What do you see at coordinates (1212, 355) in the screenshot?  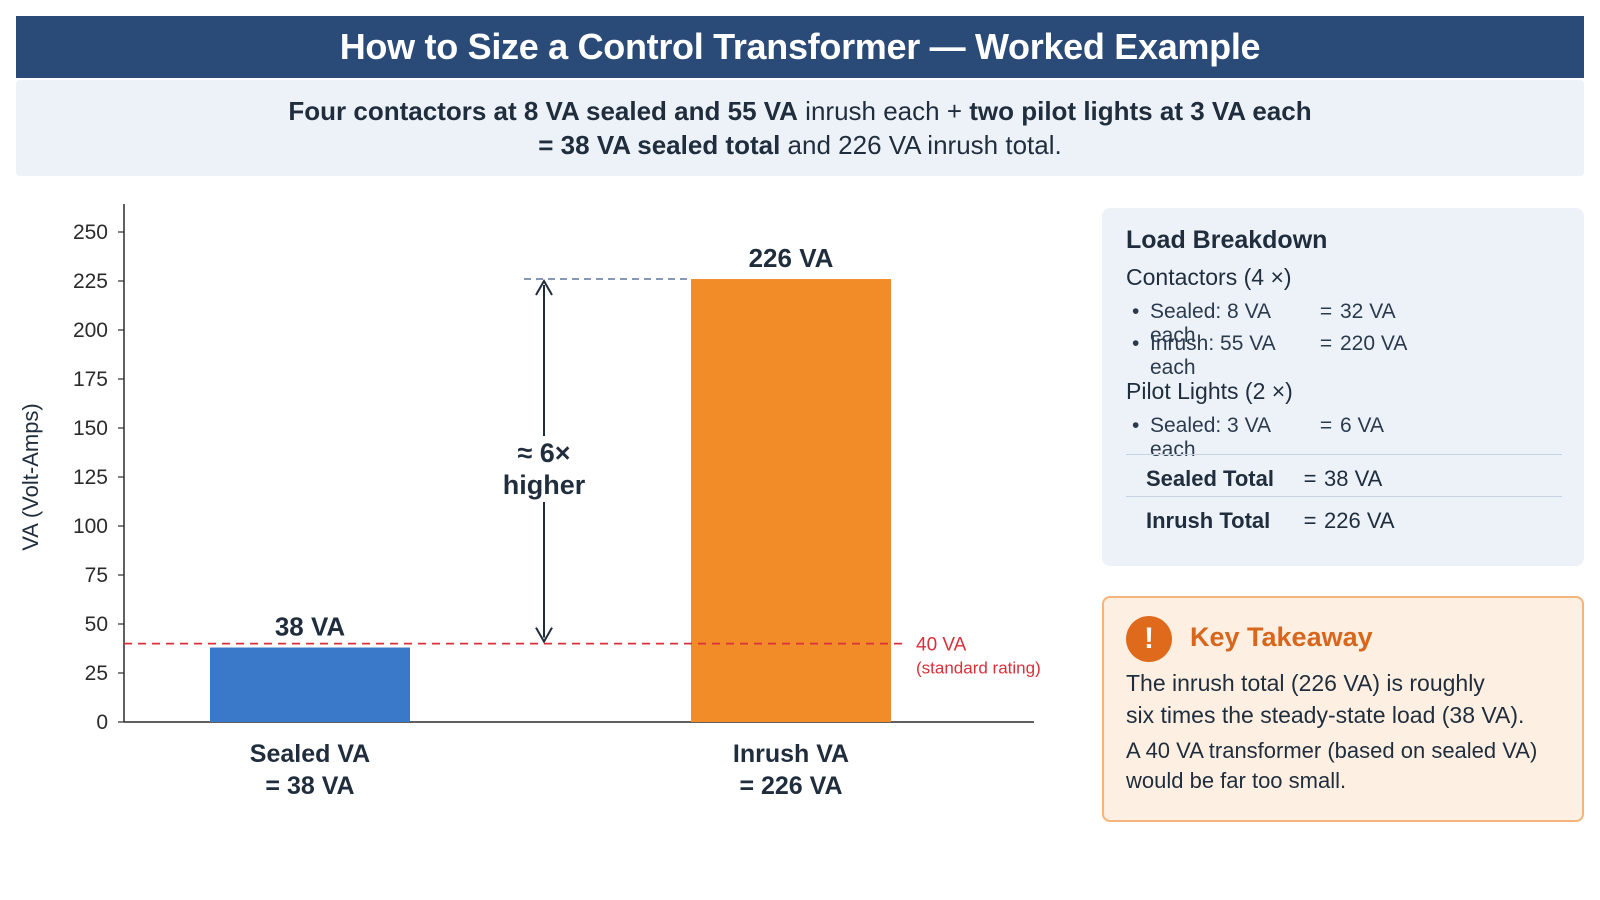 I see `item-label: Inrush: 55 VA each` at bounding box center [1212, 355].